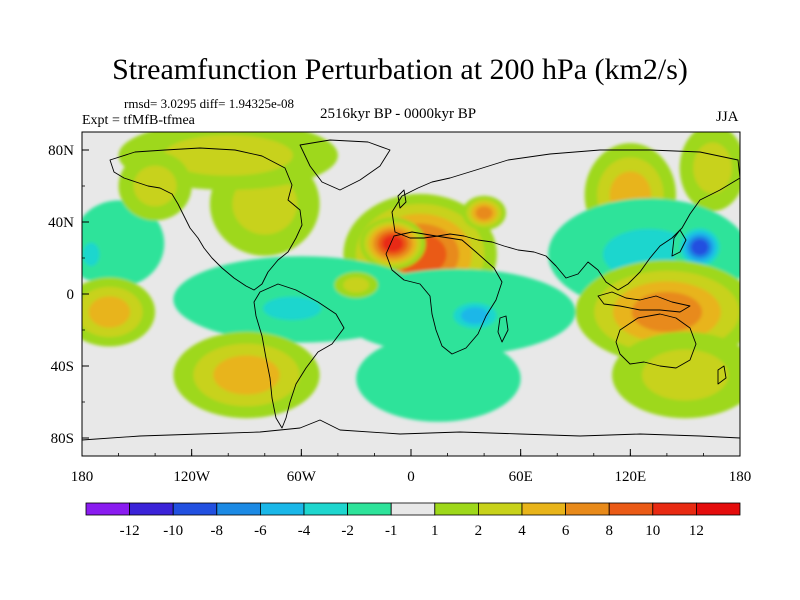 The height and width of the screenshot is (600, 800). I want to click on stats-label: rmsd= 3.0295 diff= 1.94325e-08, so click(209, 103).